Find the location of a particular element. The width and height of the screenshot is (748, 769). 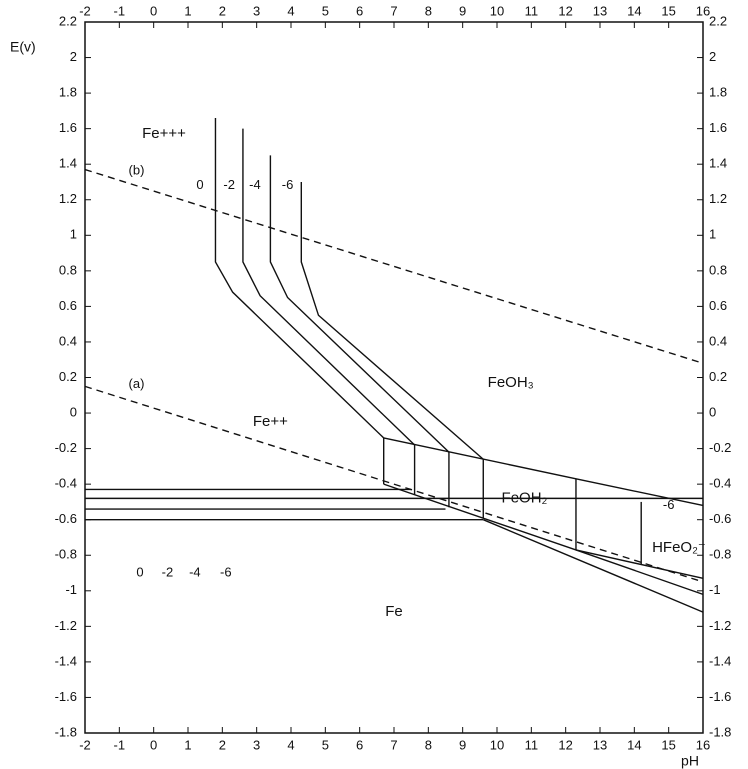

region-label: -6 is located at coordinates (669, 504).